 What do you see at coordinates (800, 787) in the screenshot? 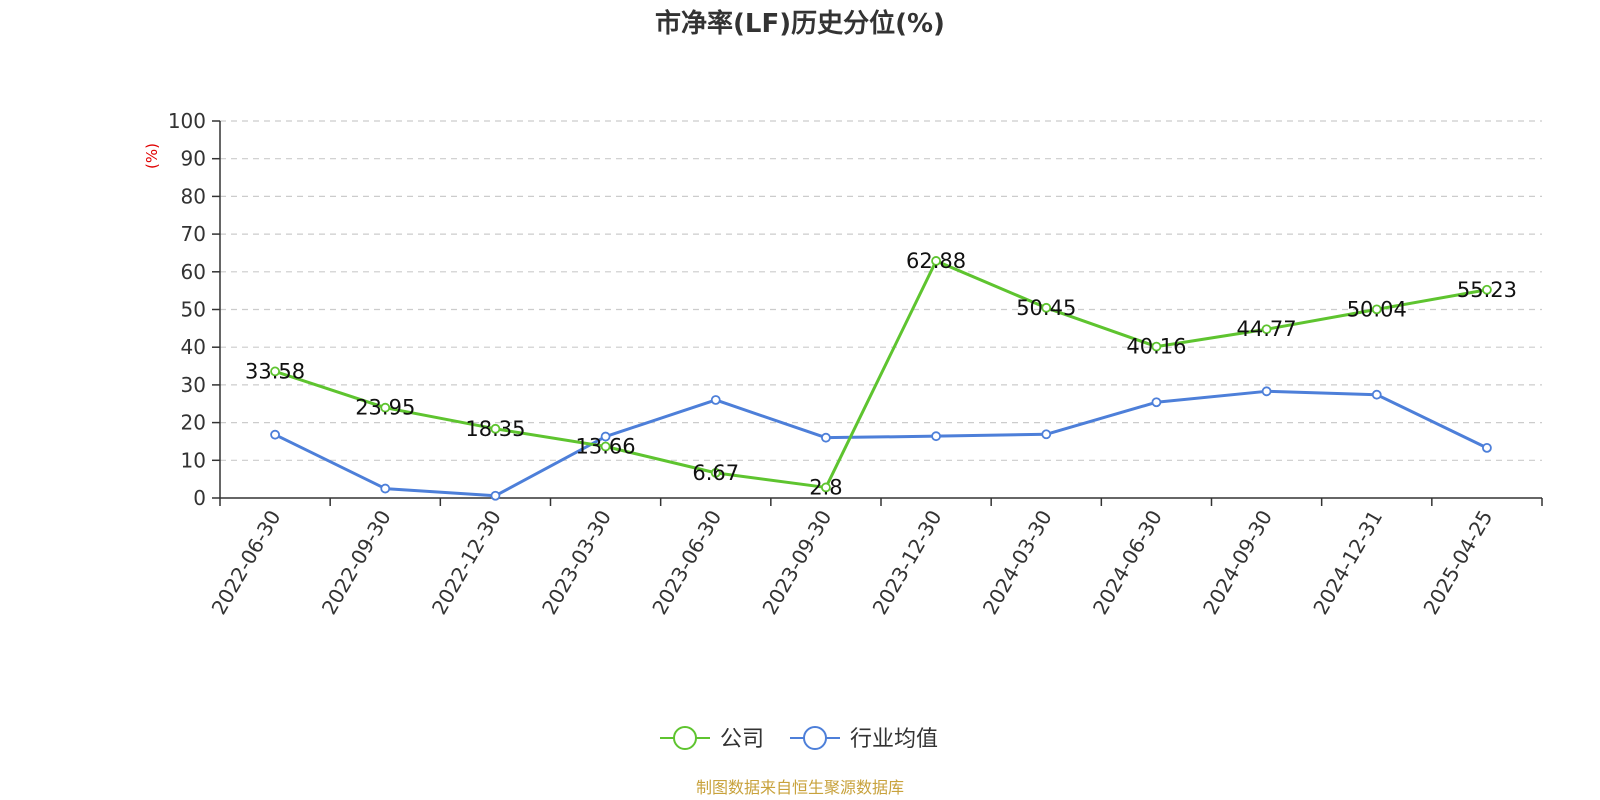
I see `source-note: 制图数据来自恒生聚源数据库` at bounding box center [800, 787].